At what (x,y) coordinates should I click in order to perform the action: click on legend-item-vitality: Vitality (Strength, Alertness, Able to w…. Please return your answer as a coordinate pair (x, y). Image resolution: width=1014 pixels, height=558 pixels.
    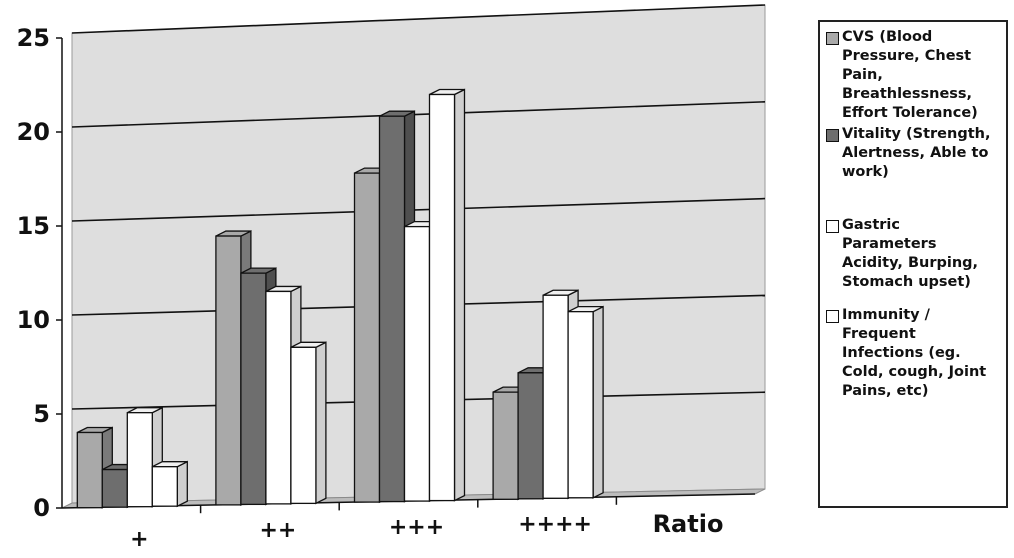
    Looking at the image, I should click on (913, 153).